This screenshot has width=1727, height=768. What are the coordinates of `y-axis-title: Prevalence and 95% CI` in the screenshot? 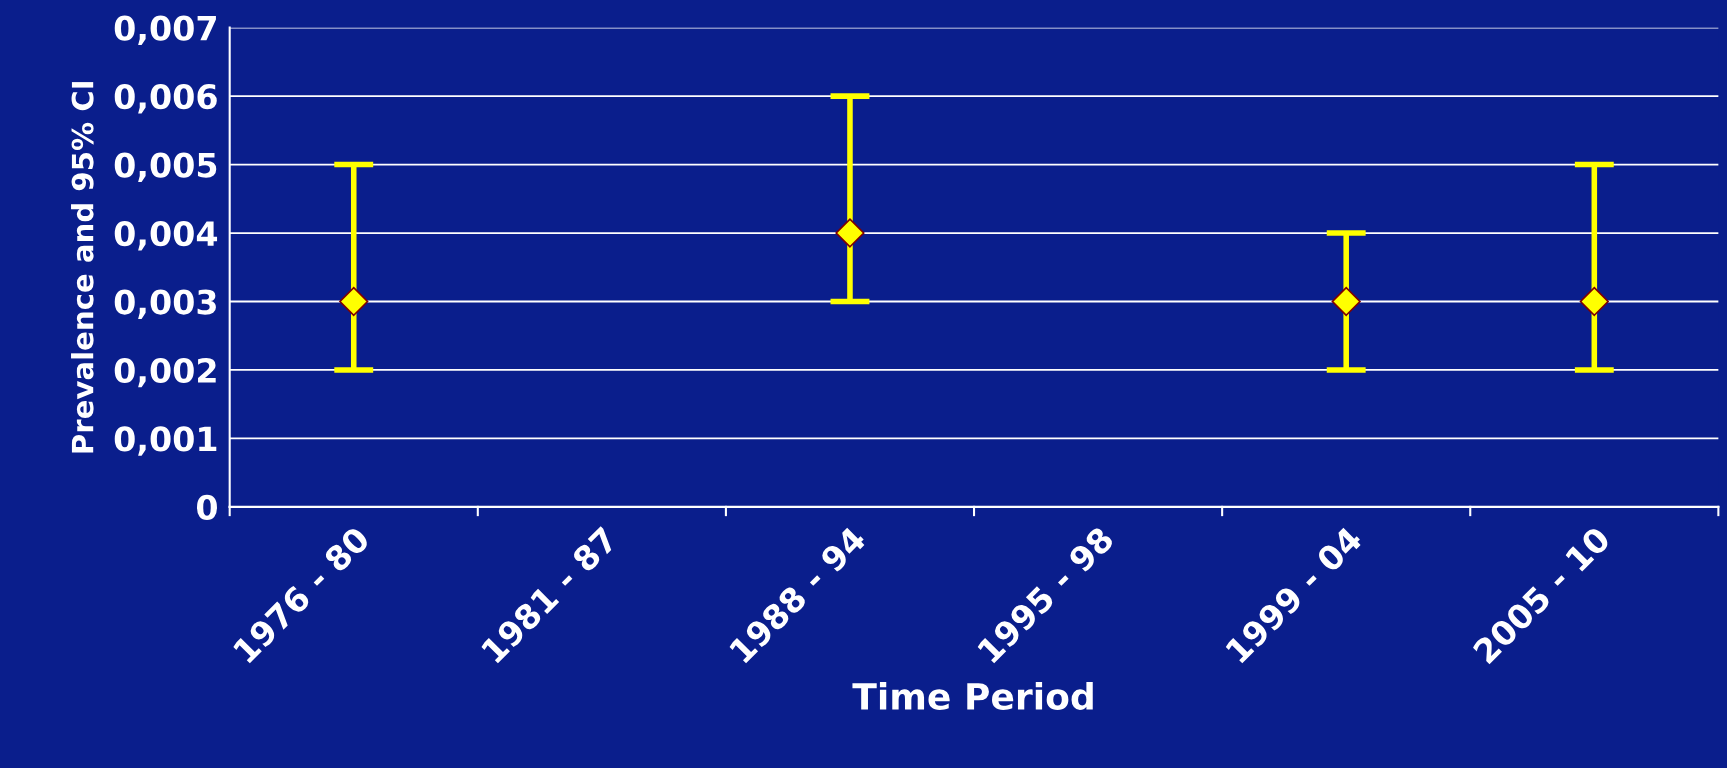 It's located at (82, 267).